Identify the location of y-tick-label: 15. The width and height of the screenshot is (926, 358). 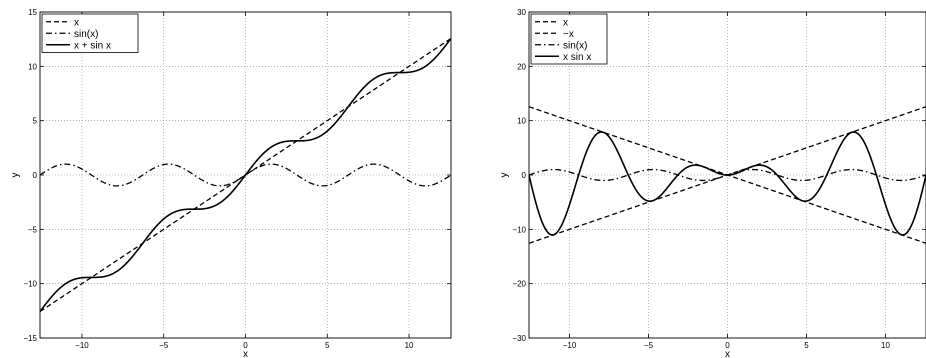
(32, 12).